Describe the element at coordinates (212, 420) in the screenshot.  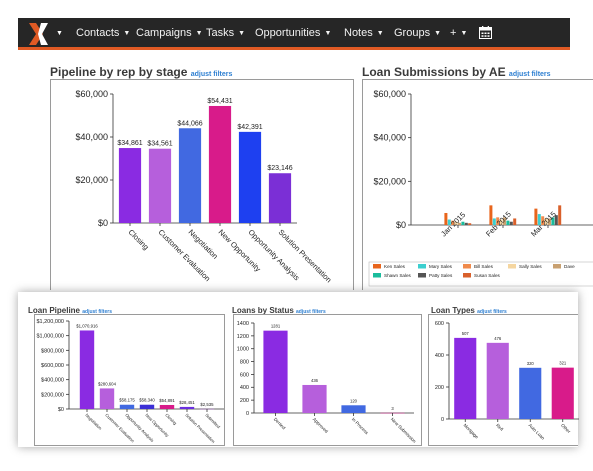
I see `x-category-label: Submitted` at that location.